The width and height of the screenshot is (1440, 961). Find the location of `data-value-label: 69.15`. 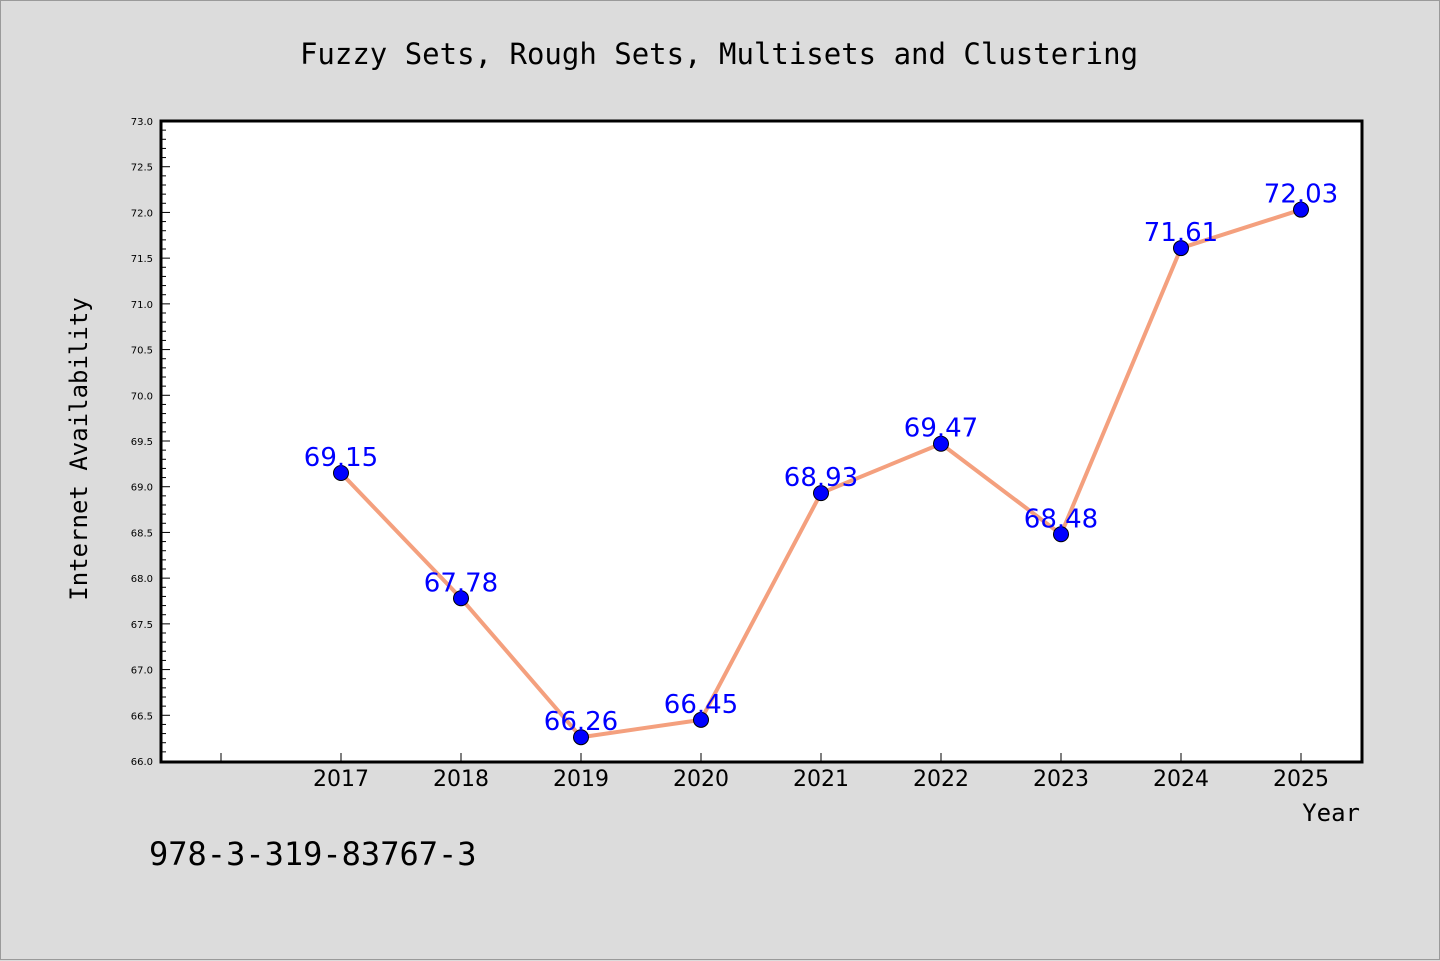

data-value-label: 69.15 is located at coordinates (341, 458).